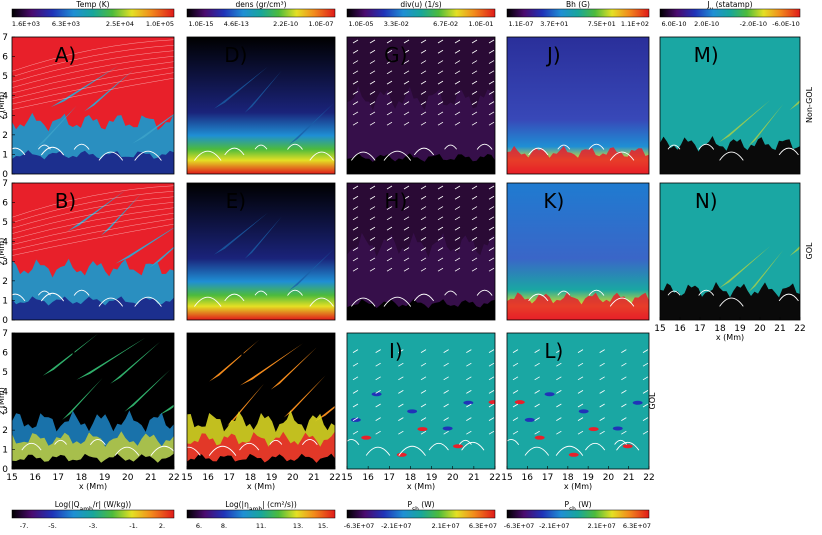 This screenshot has height=535, width=822. I want to click on panel-M: M), so click(730, 105).